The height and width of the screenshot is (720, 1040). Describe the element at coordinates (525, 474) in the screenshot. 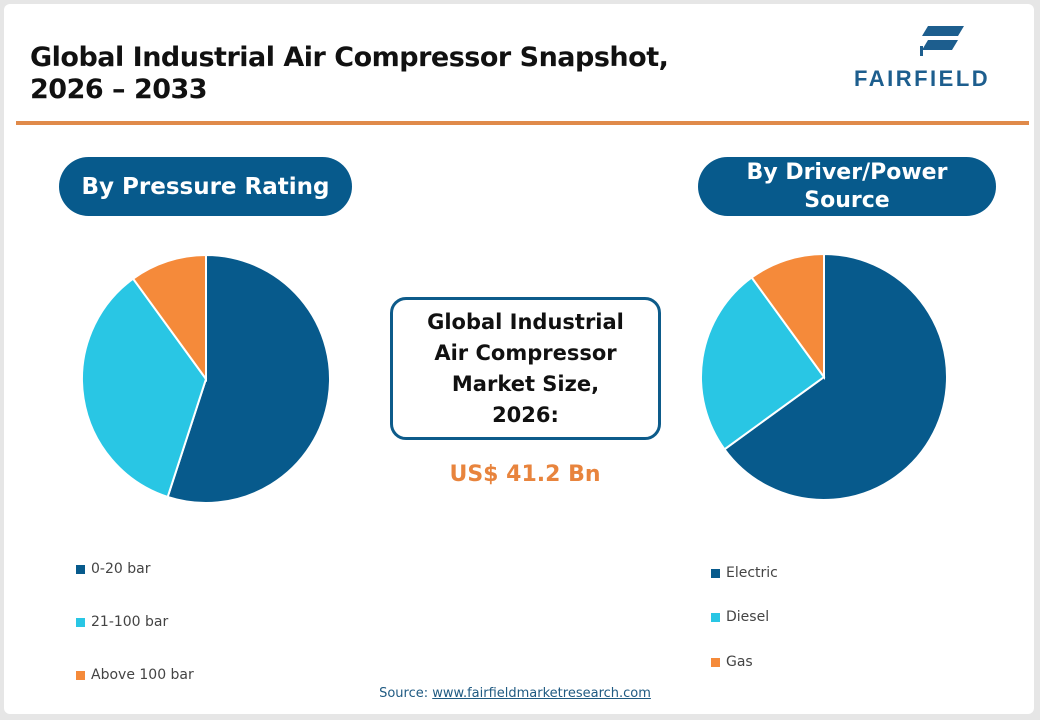

I see `market-size-value: US$ 41.2 Bn` at that location.